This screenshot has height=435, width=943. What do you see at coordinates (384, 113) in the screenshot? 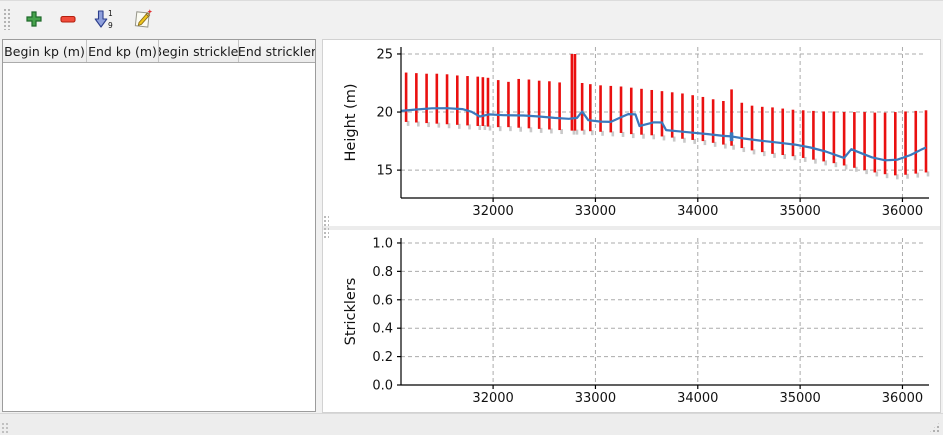
I see `svg-text: 20` at bounding box center [384, 113].